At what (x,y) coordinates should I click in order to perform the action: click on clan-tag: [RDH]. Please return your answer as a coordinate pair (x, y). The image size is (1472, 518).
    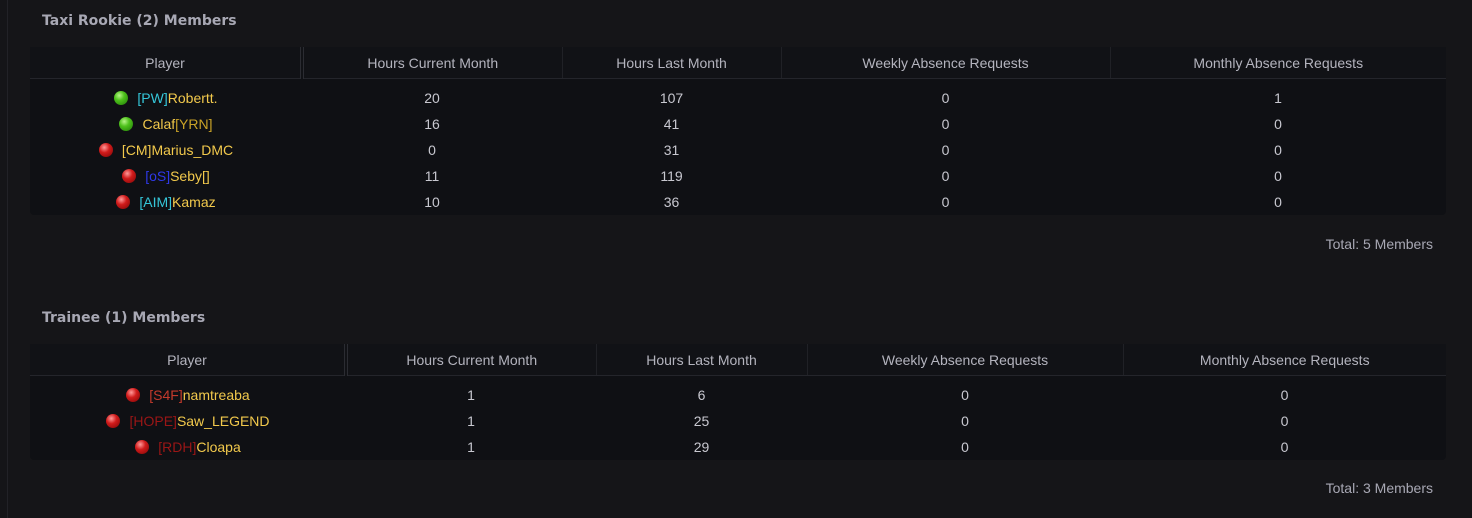
    Looking at the image, I should click on (177, 447).